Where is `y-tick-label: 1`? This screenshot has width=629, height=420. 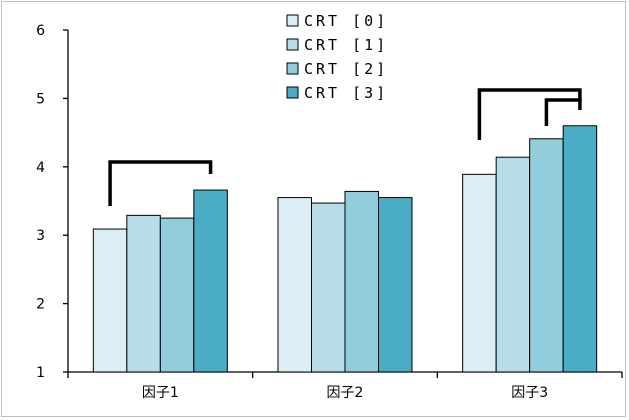
y-tick-label: 1 is located at coordinates (40, 373).